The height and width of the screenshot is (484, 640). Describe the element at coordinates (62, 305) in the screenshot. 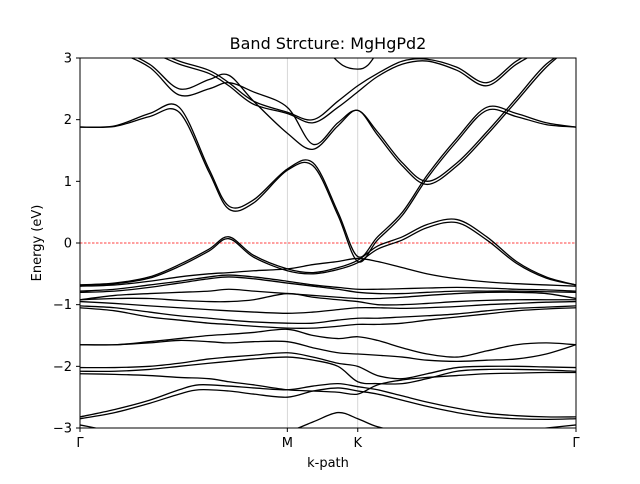

I see `y-tick-label: −1` at that location.